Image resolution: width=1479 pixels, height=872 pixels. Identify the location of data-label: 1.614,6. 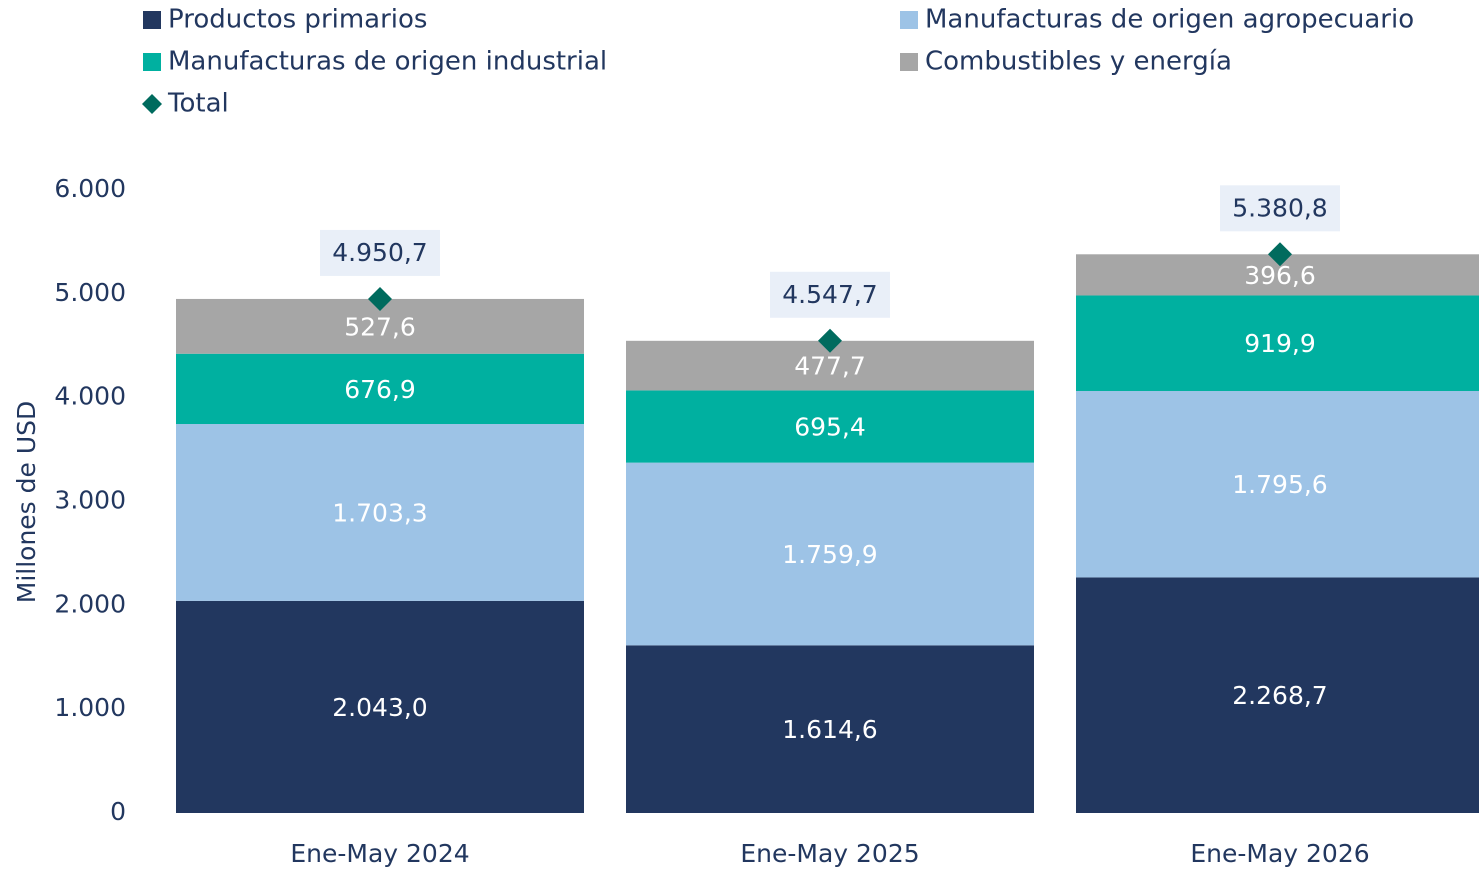
(829, 729).